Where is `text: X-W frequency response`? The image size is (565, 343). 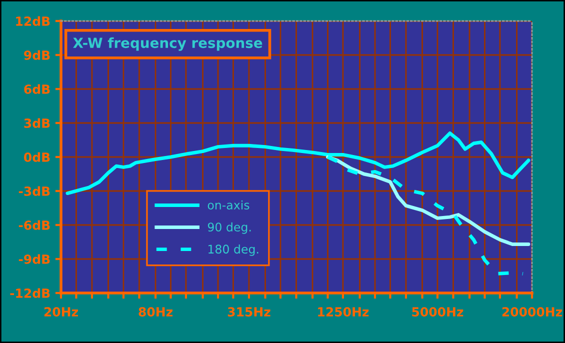
text: X-W frequency response is located at coordinates (167, 44).